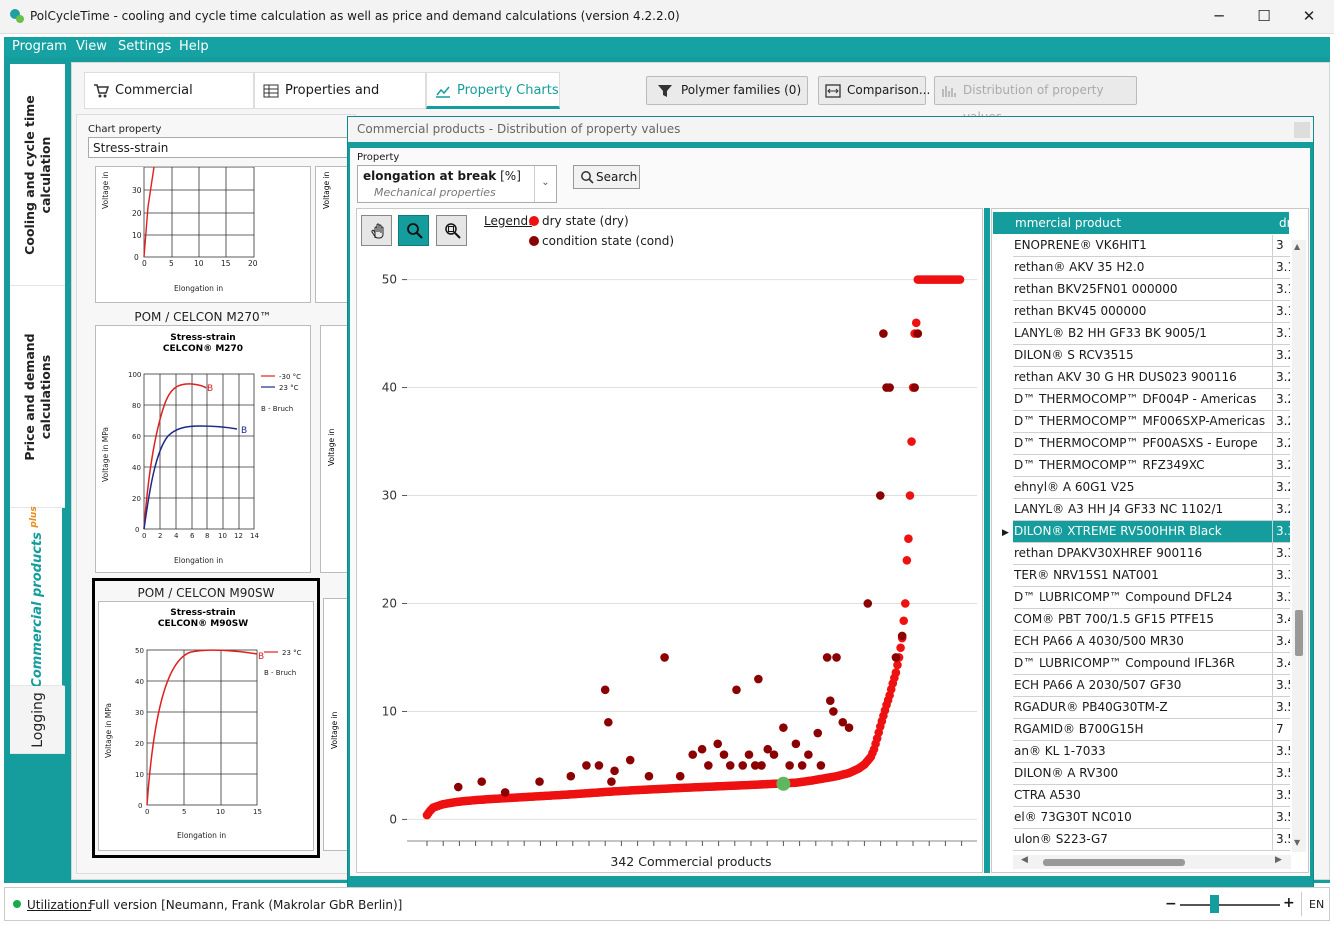 This screenshot has height=925, width=1334. What do you see at coordinates (1309, 16) in the screenshot?
I see `close-button: ✕` at bounding box center [1309, 16].